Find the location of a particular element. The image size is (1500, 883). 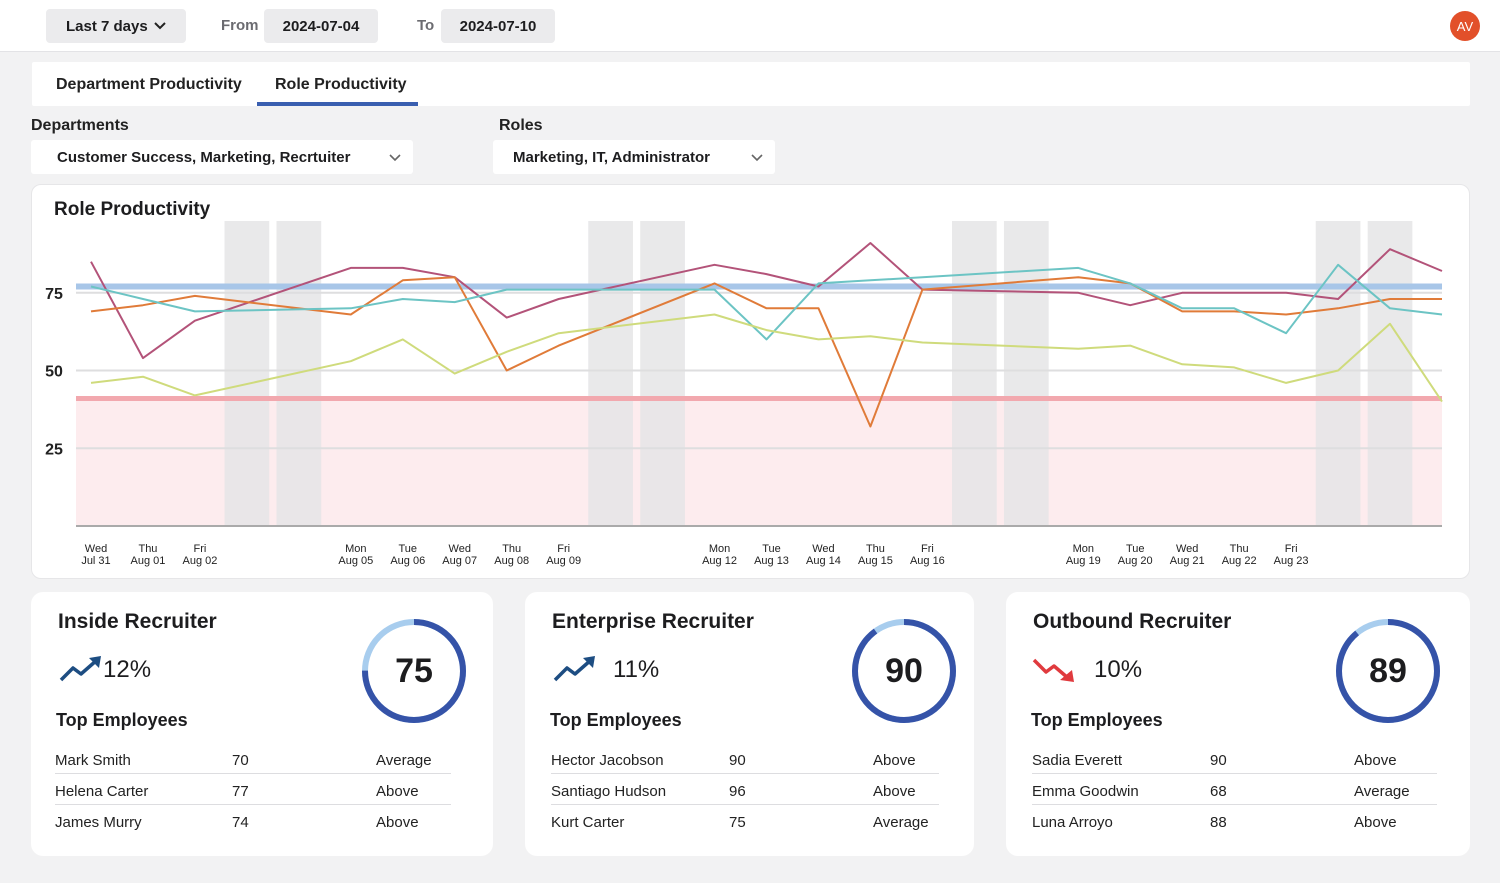

to-date-field: 2024-07-10 is located at coordinates (498, 26).